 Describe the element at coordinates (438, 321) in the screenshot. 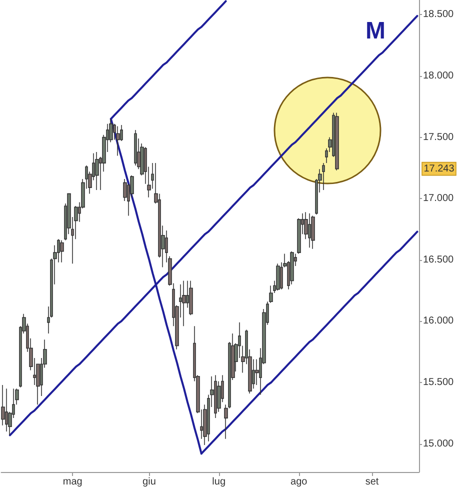

I see `y-tick-label: 16.000` at that location.